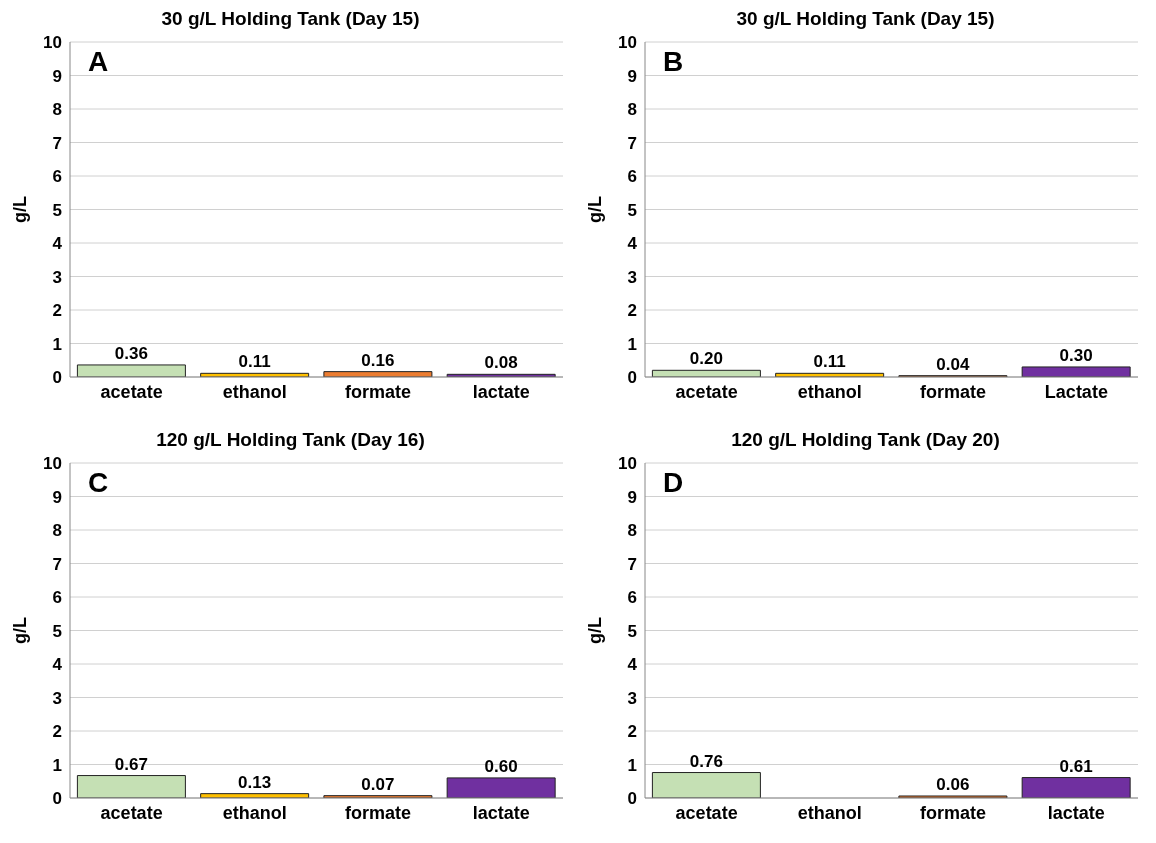  Describe the element at coordinates (131, 353) in the screenshot. I see `data-label: 0.36` at that location.